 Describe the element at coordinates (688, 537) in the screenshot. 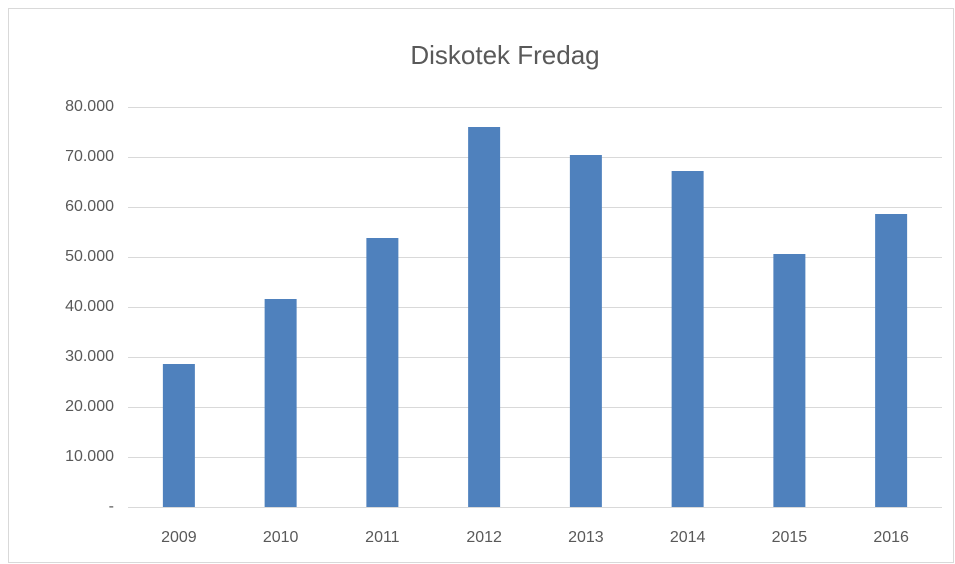

I see `x-tick-label: 2014` at that location.